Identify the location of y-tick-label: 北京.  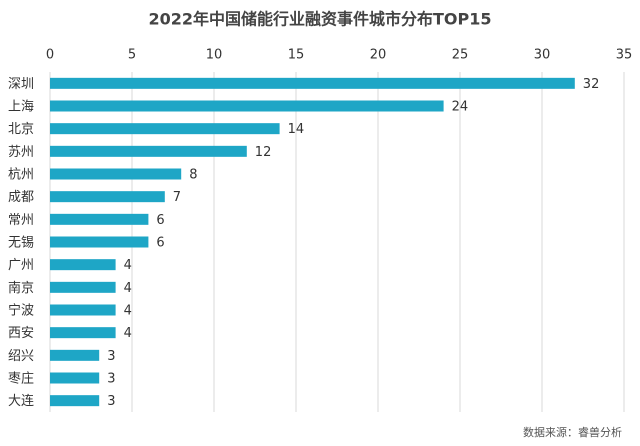
(21, 129).